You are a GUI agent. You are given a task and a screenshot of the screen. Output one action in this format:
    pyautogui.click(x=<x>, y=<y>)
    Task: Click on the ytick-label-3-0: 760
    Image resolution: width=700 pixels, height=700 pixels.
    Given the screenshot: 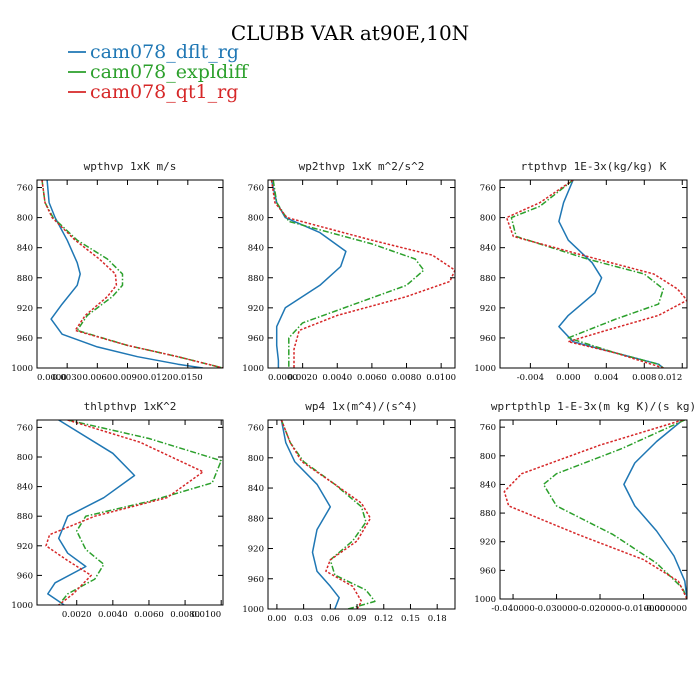 What is the action you would take?
    pyautogui.click(x=25, y=428)
    